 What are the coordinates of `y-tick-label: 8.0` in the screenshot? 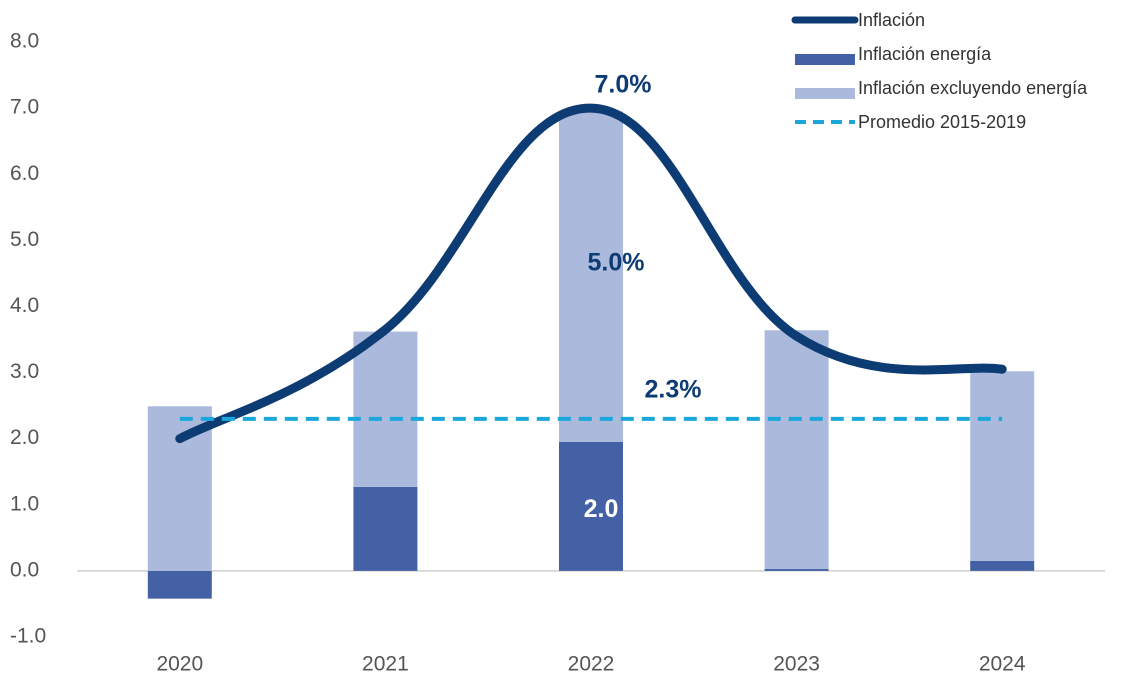 It's located at (24, 41).